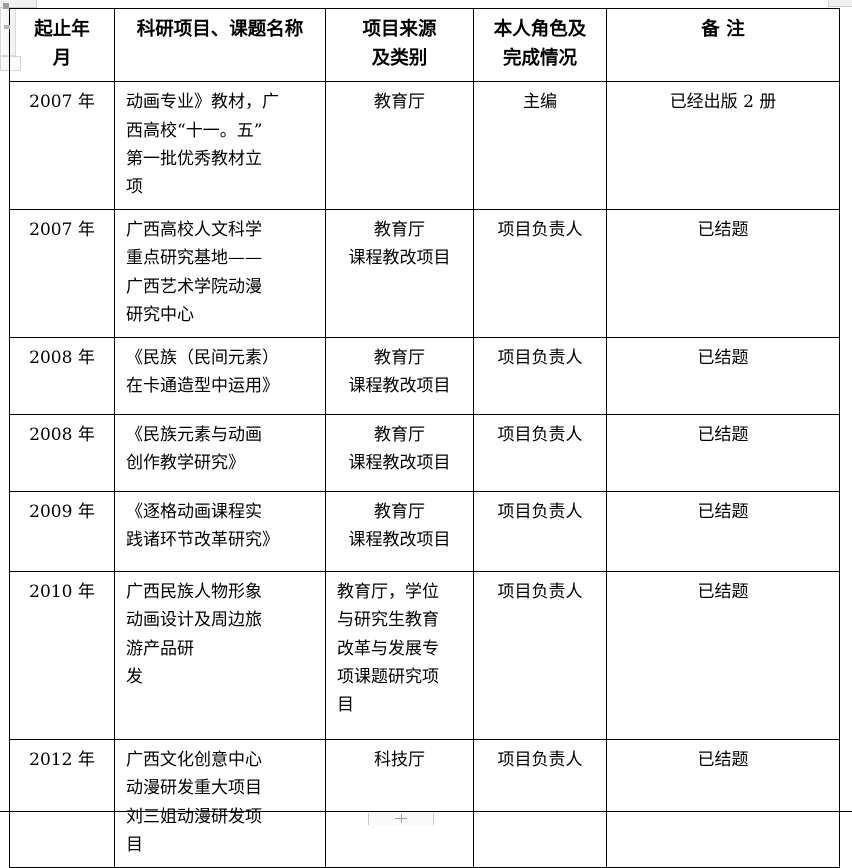 The image size is (852, 868). What do you see at coordinates (7, 27) in the screenshot?
I see `scrollbar-grip-icon` at bounding box center [7, 27].